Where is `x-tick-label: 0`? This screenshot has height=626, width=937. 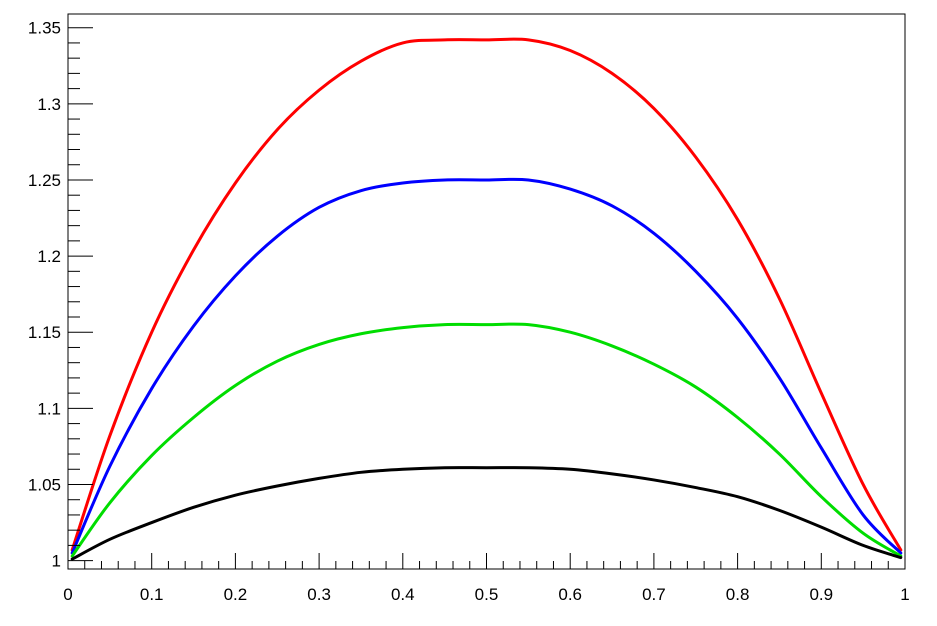
x-tick-label: 0 is located at coordinates (67, 594).